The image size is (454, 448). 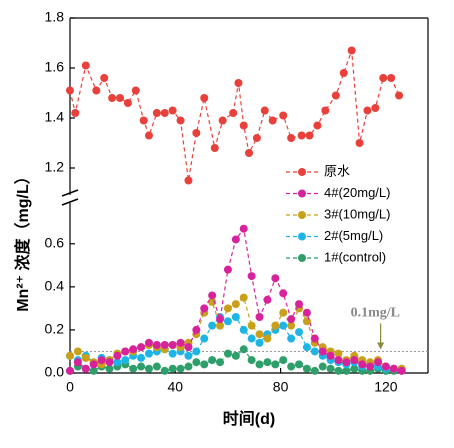 I want to click on y-tick-label: 0.0, so click(x=55, y=372).